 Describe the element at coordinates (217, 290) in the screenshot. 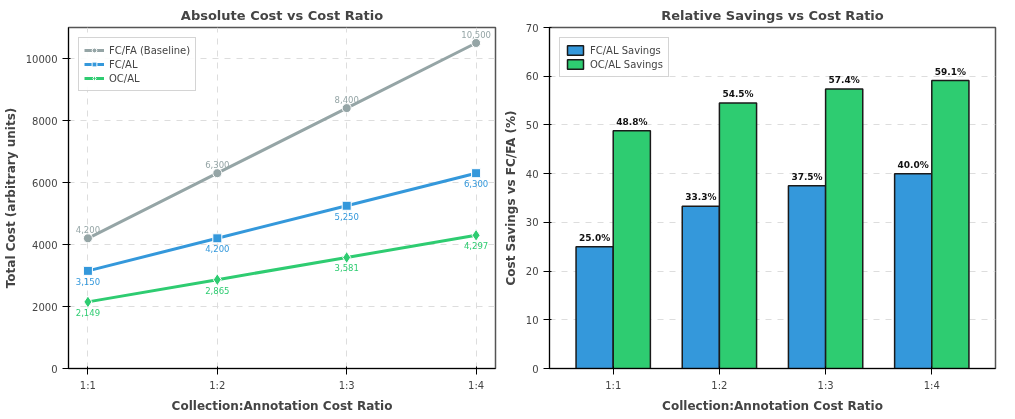

I see `data-label: 2,865` at that location.